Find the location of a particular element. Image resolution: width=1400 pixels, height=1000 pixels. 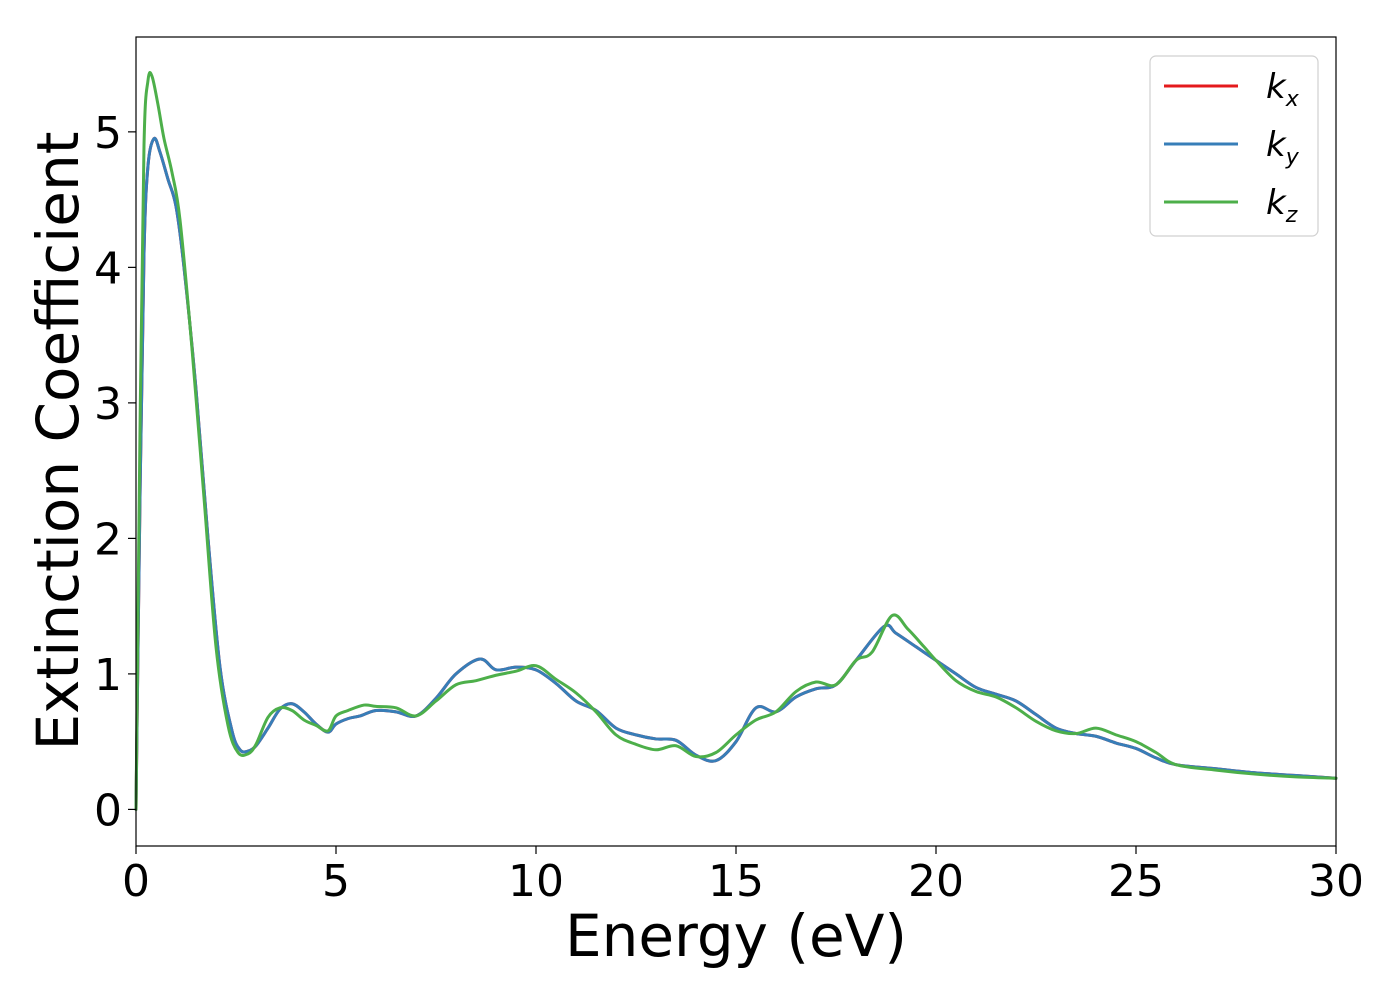

x-tick-label: 0 is located at coordinates (136, 881).